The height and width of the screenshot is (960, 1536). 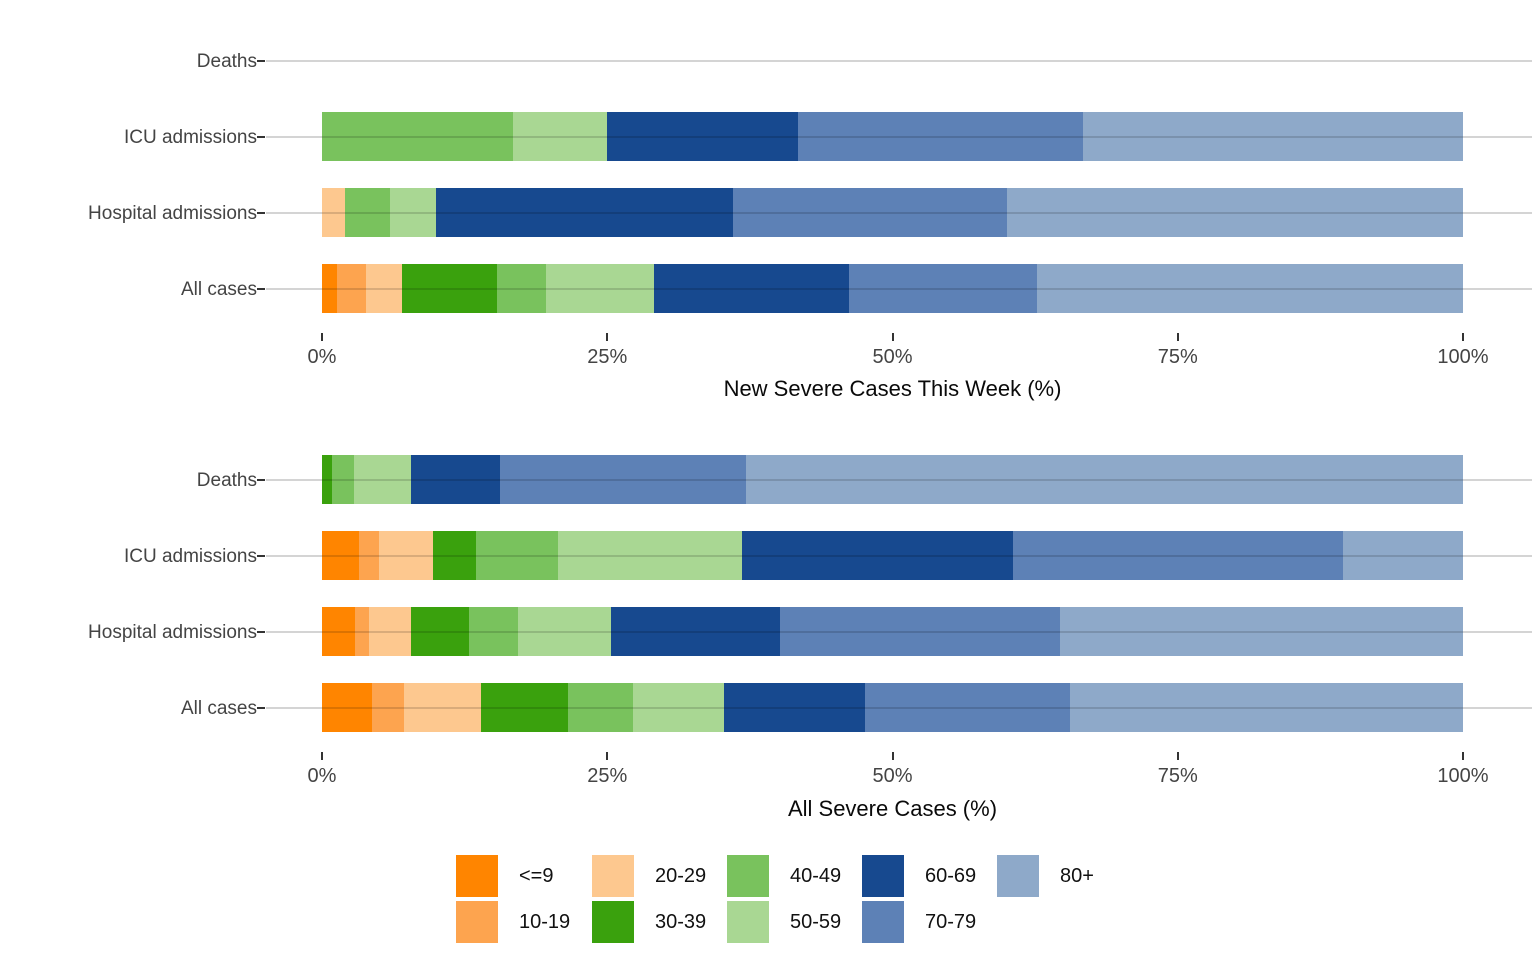 What do you see at coordinates (172, 632) in the screenshot?
I see `category-label: Hospital admissions` at bounding box center [172, 632].